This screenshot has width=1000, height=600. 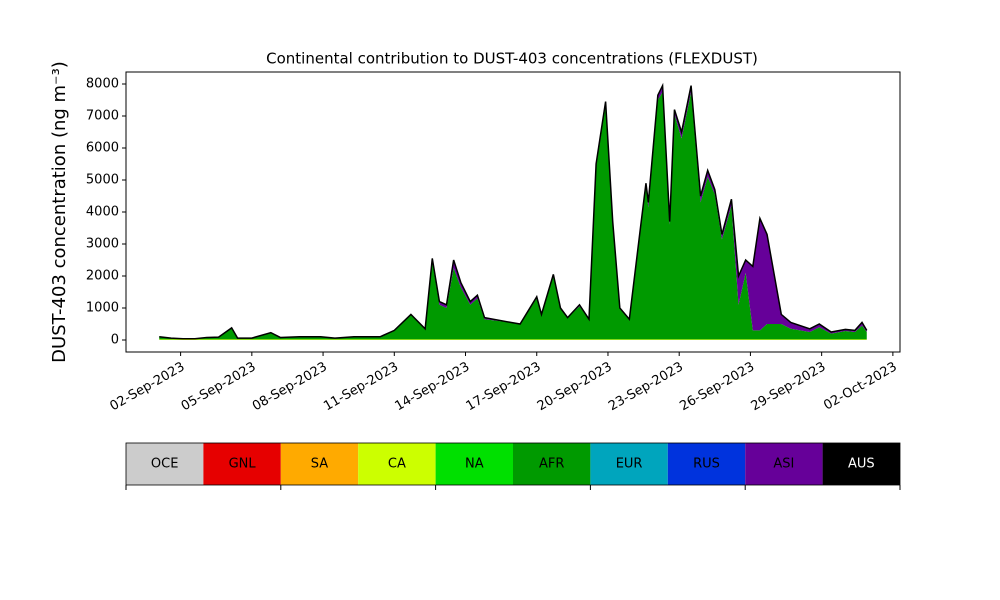 I want to click on legend-frame, so click(x=513, y=464).